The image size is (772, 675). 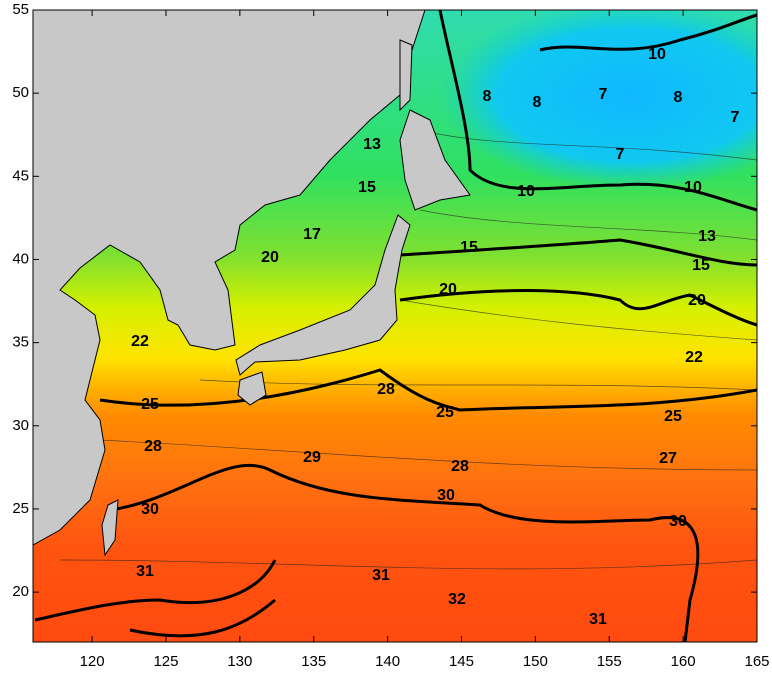 What do you see at coordinates (668, 458) in the screenshot?
I see `contour-label: 27` at bounding box center [668, 458].